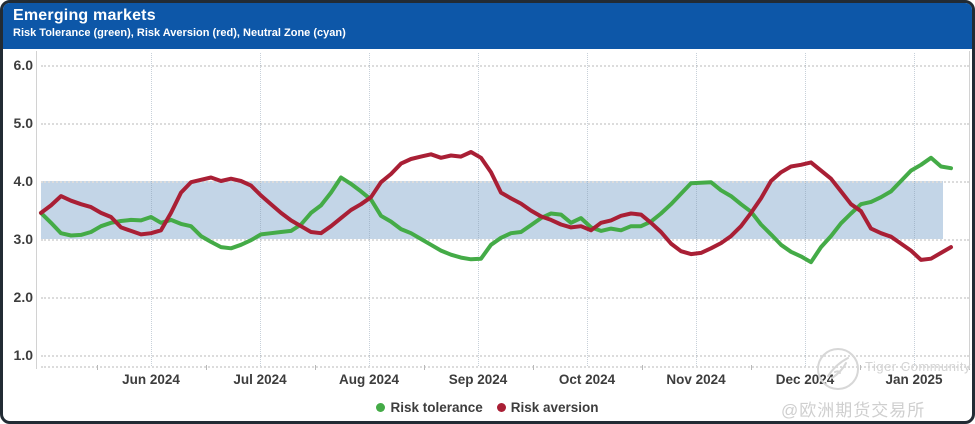  I want to click on x-axis-label: Nov 2024, so click(696, 379).